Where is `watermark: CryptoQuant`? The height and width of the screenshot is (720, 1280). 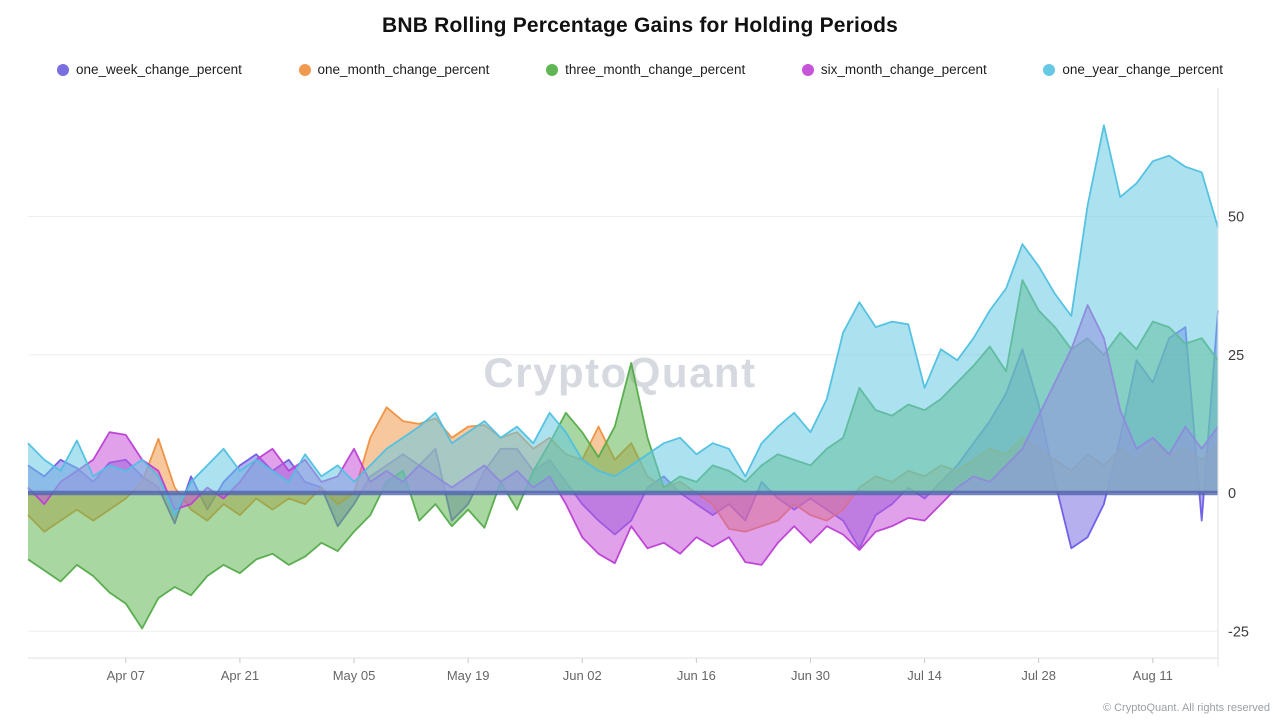 watermark: CryptoQuant is located at coordinates (619, 372).